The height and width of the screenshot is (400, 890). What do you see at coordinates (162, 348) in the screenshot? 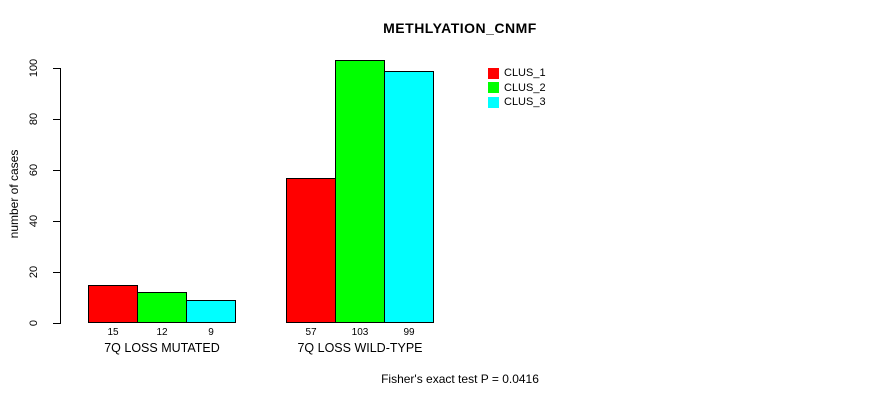
I see `category-label-group1: 7Q LOSS MUTATED` at bounding box center [162, 348].